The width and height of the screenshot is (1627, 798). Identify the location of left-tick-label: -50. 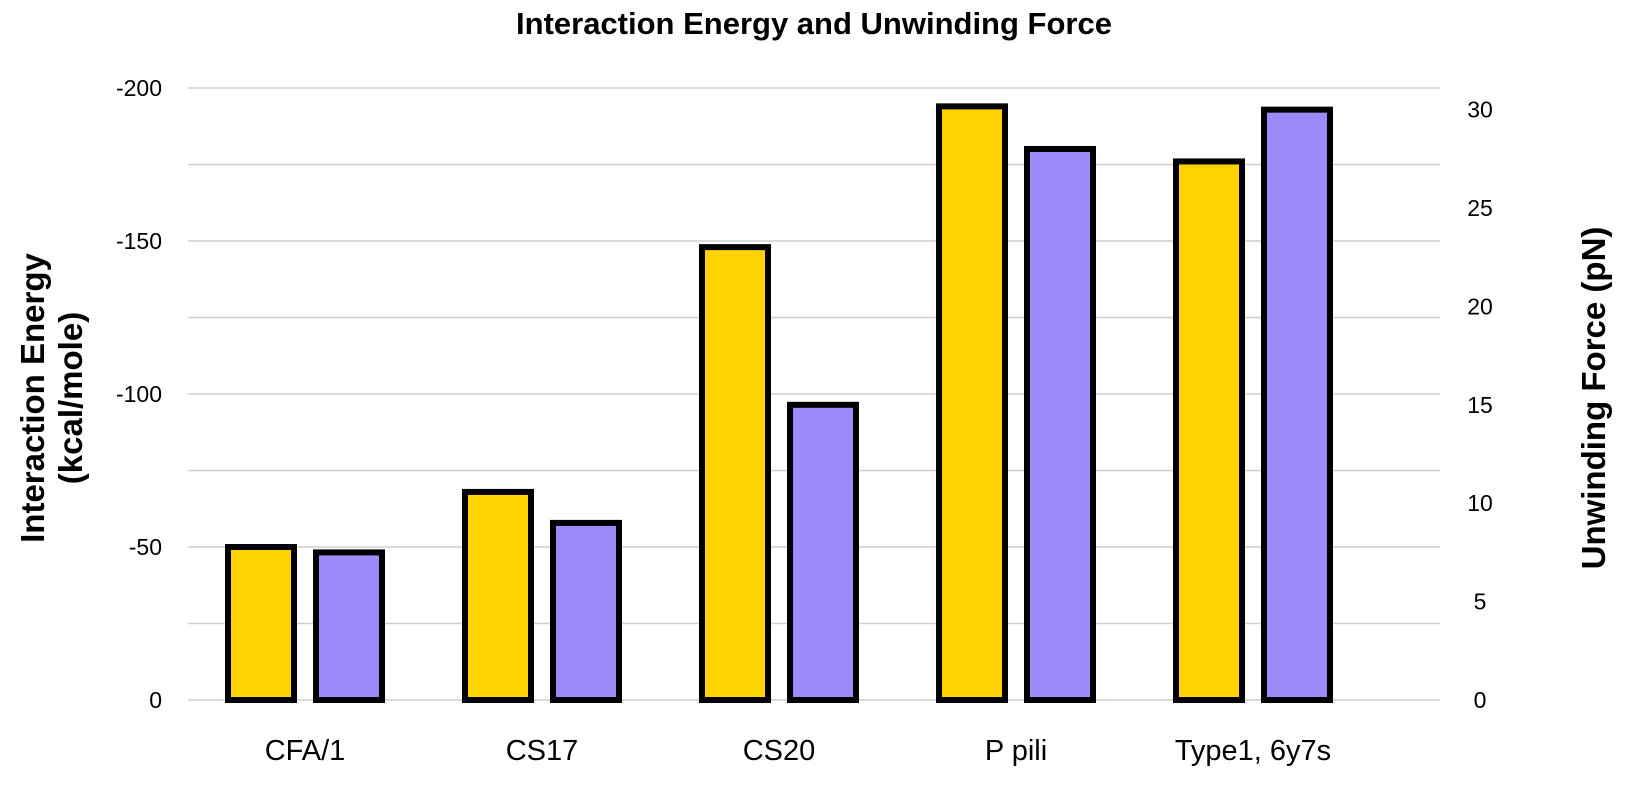
(145, 547).